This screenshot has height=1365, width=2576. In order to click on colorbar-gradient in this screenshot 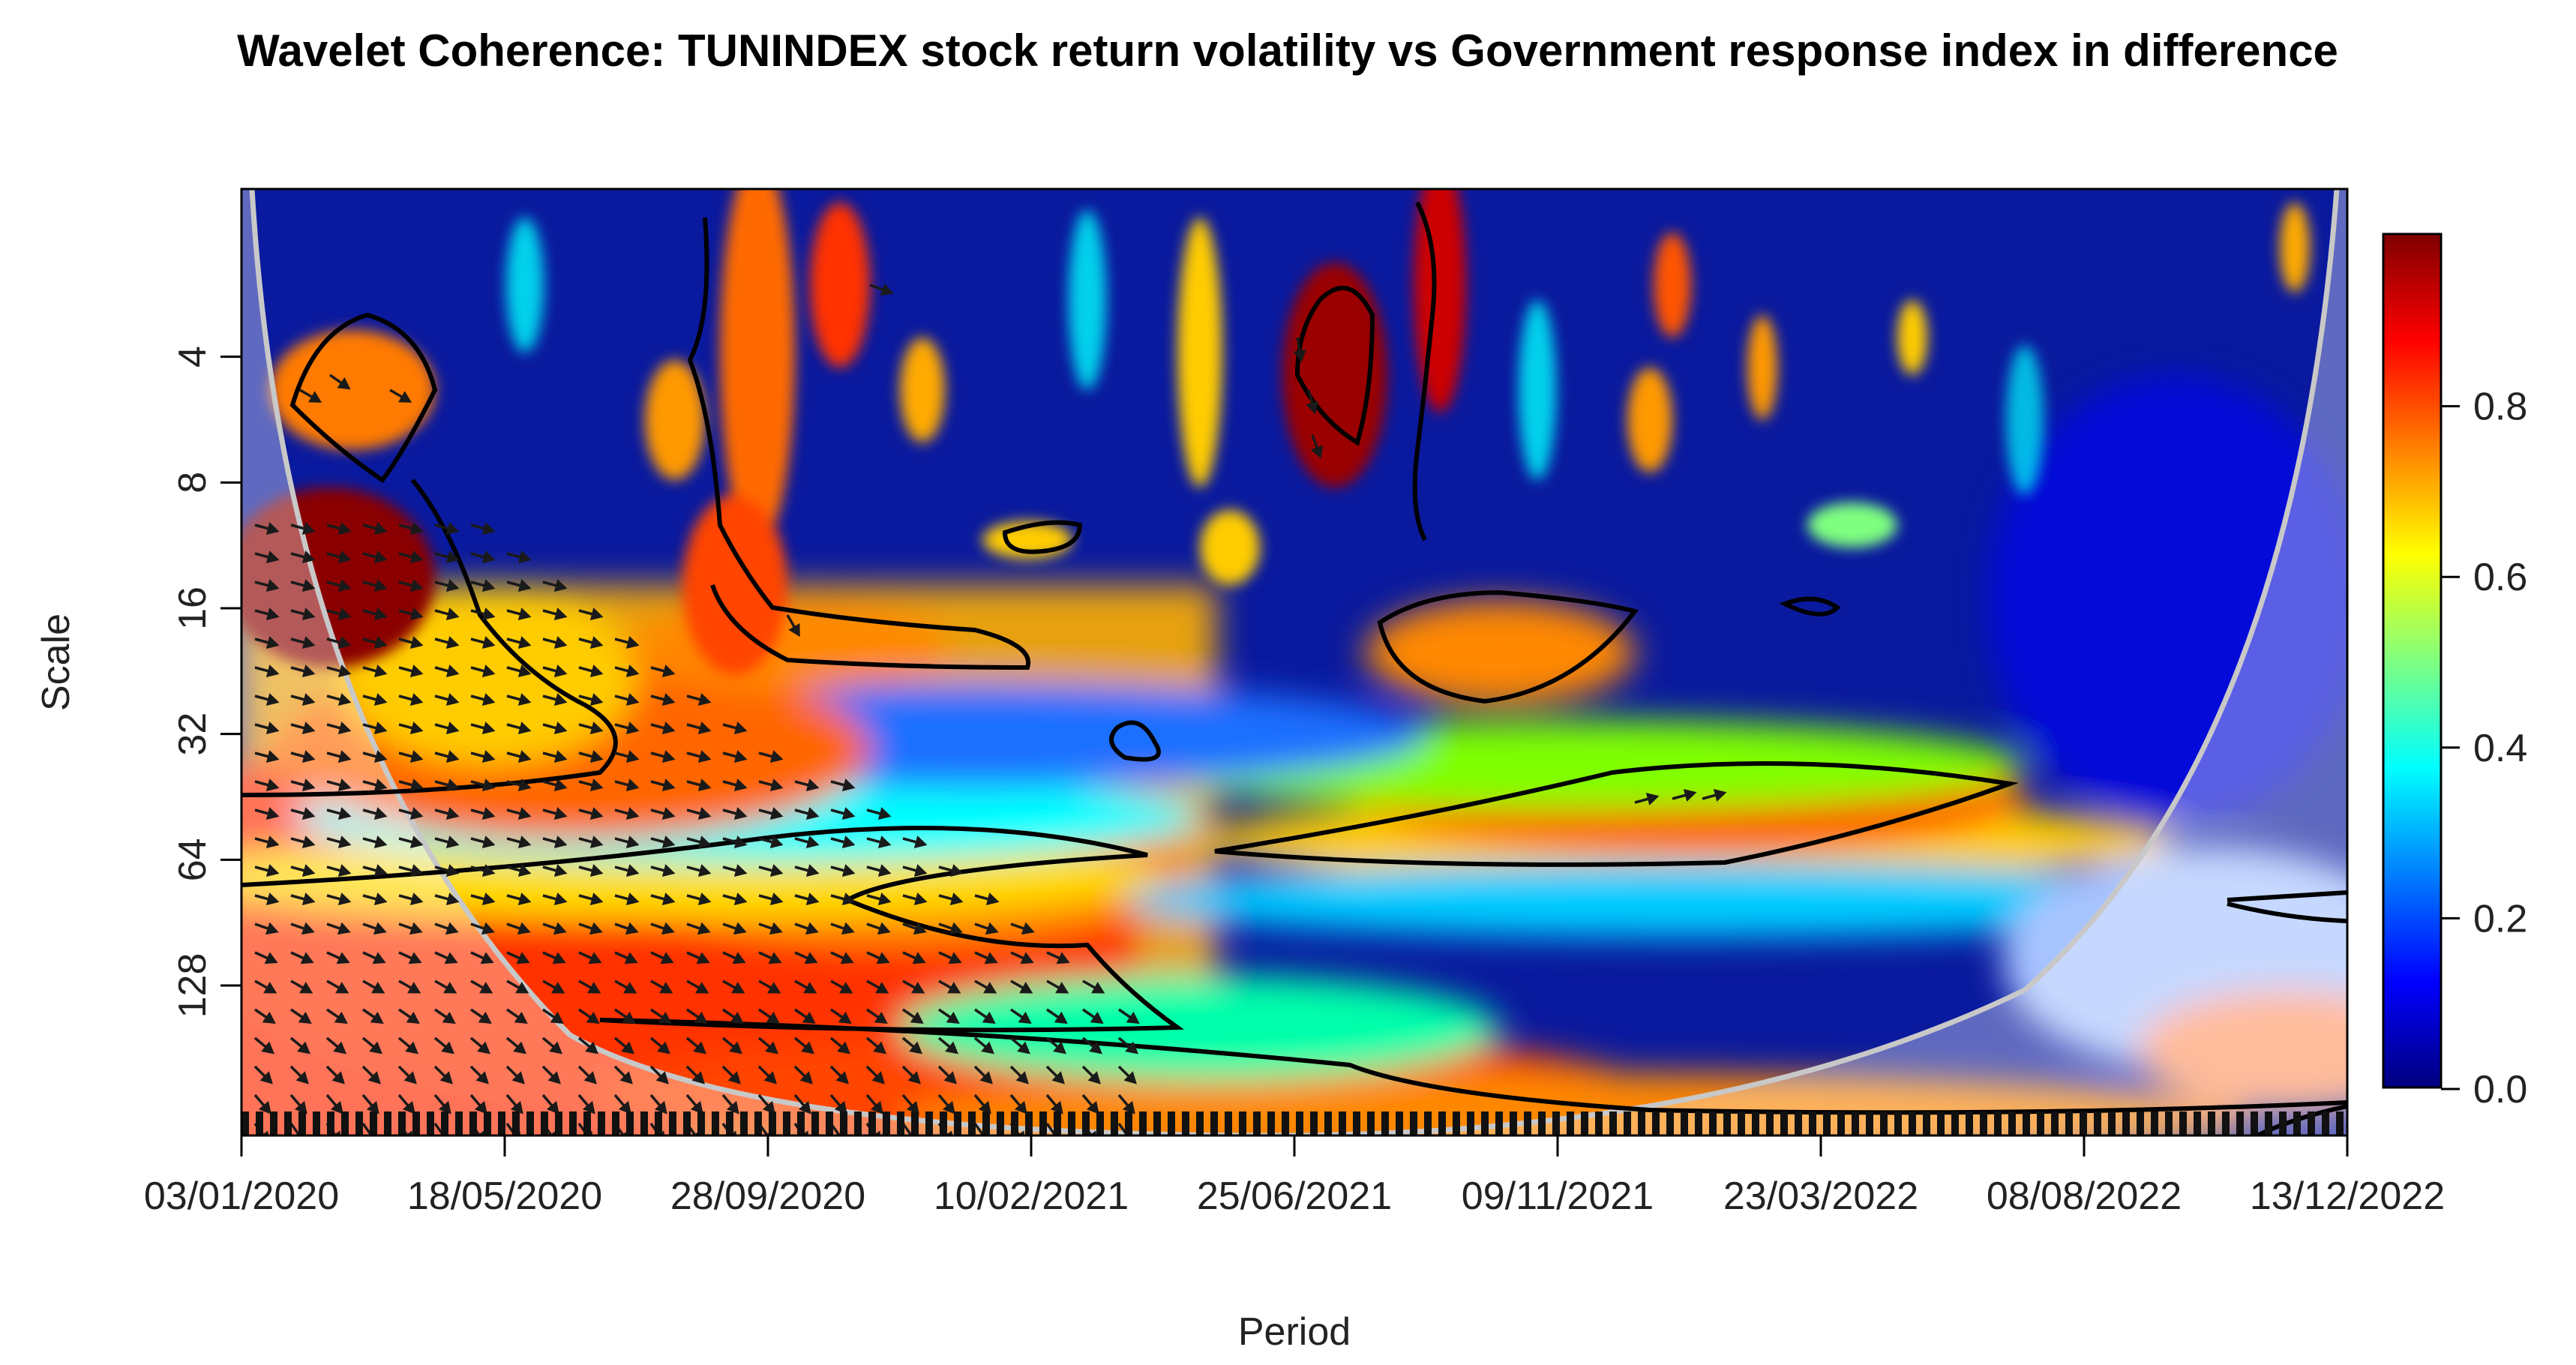, I will do `click(2413, 660)`.